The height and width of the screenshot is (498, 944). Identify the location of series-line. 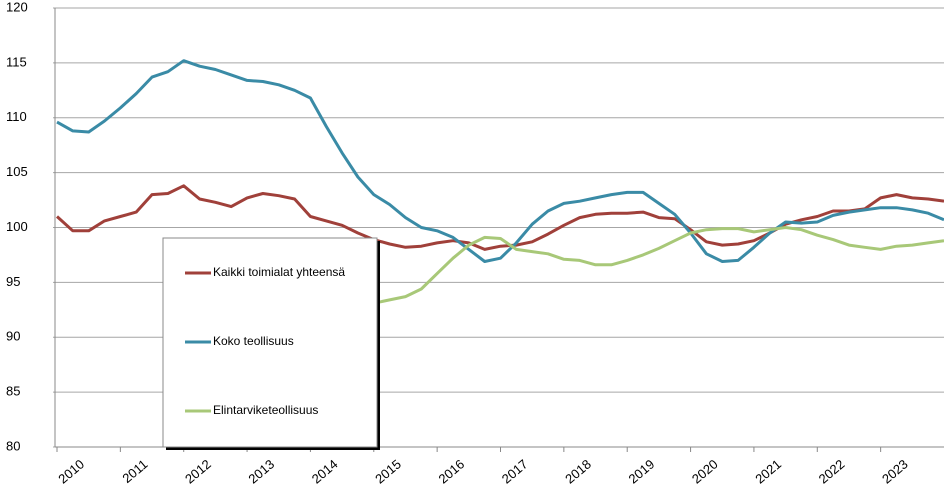
(658, 265).